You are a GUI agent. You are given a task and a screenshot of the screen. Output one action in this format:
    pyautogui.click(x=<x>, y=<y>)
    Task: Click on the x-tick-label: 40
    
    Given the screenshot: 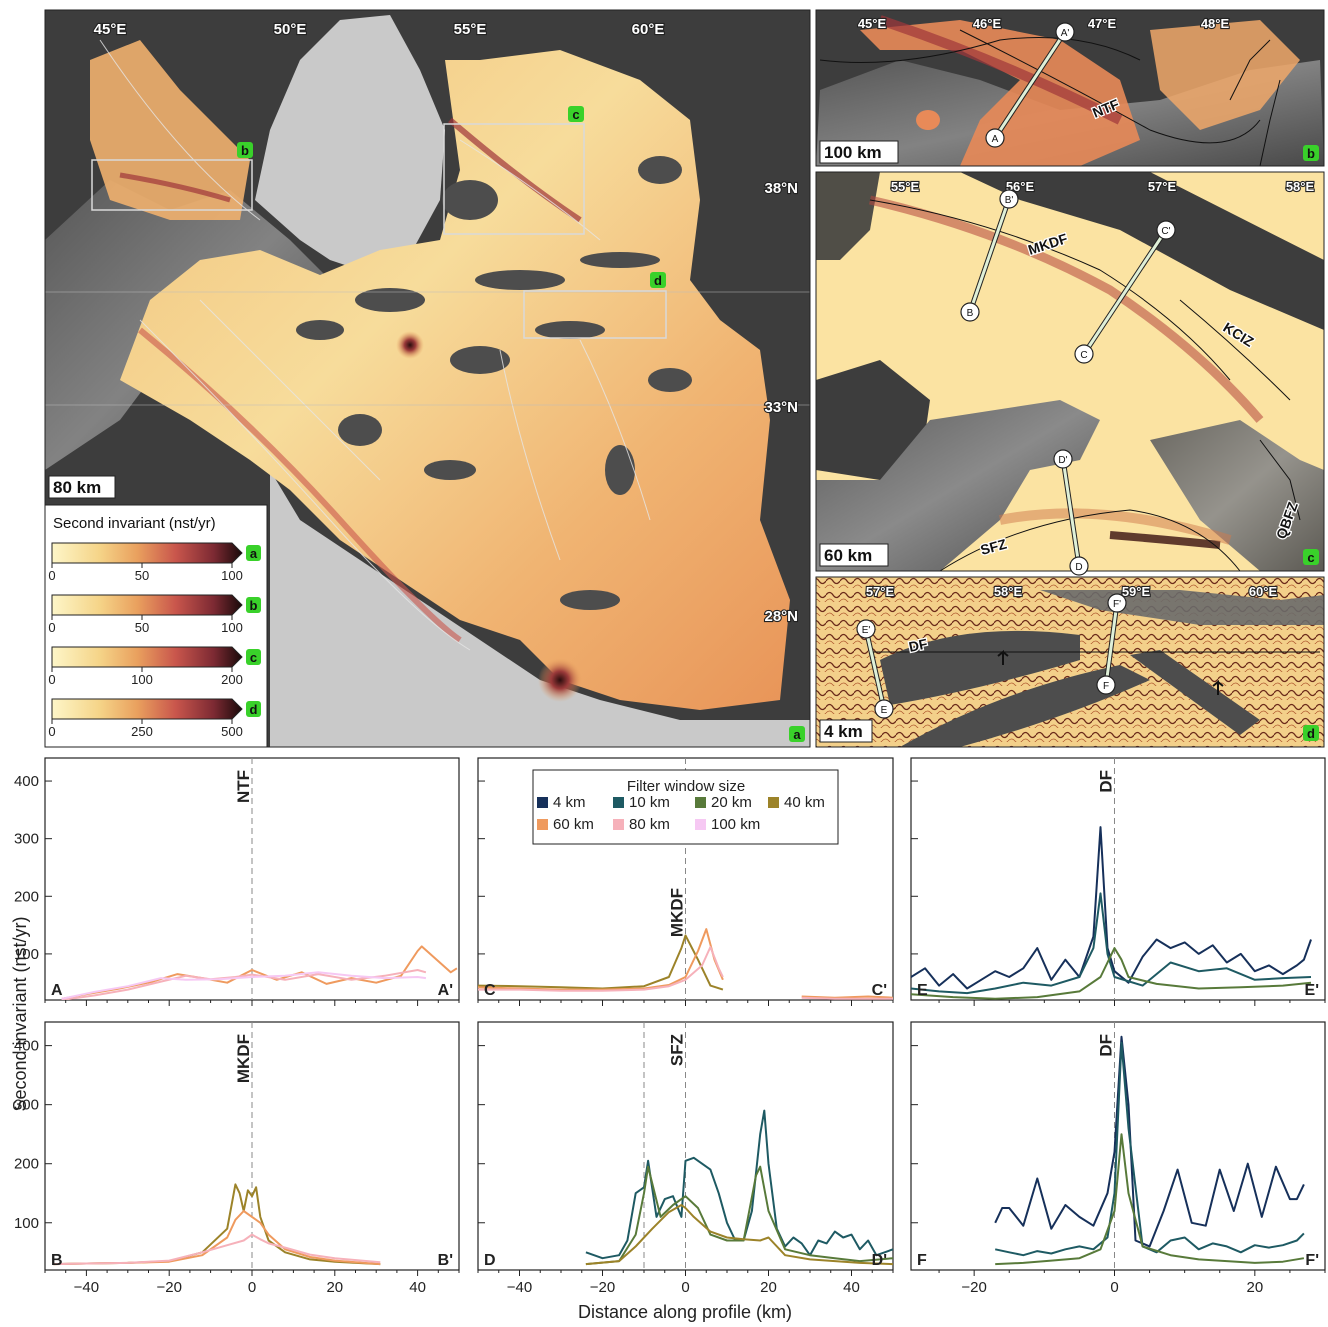 What is the action you would take?
    pyautogui.click(x=417, y=1287)
    